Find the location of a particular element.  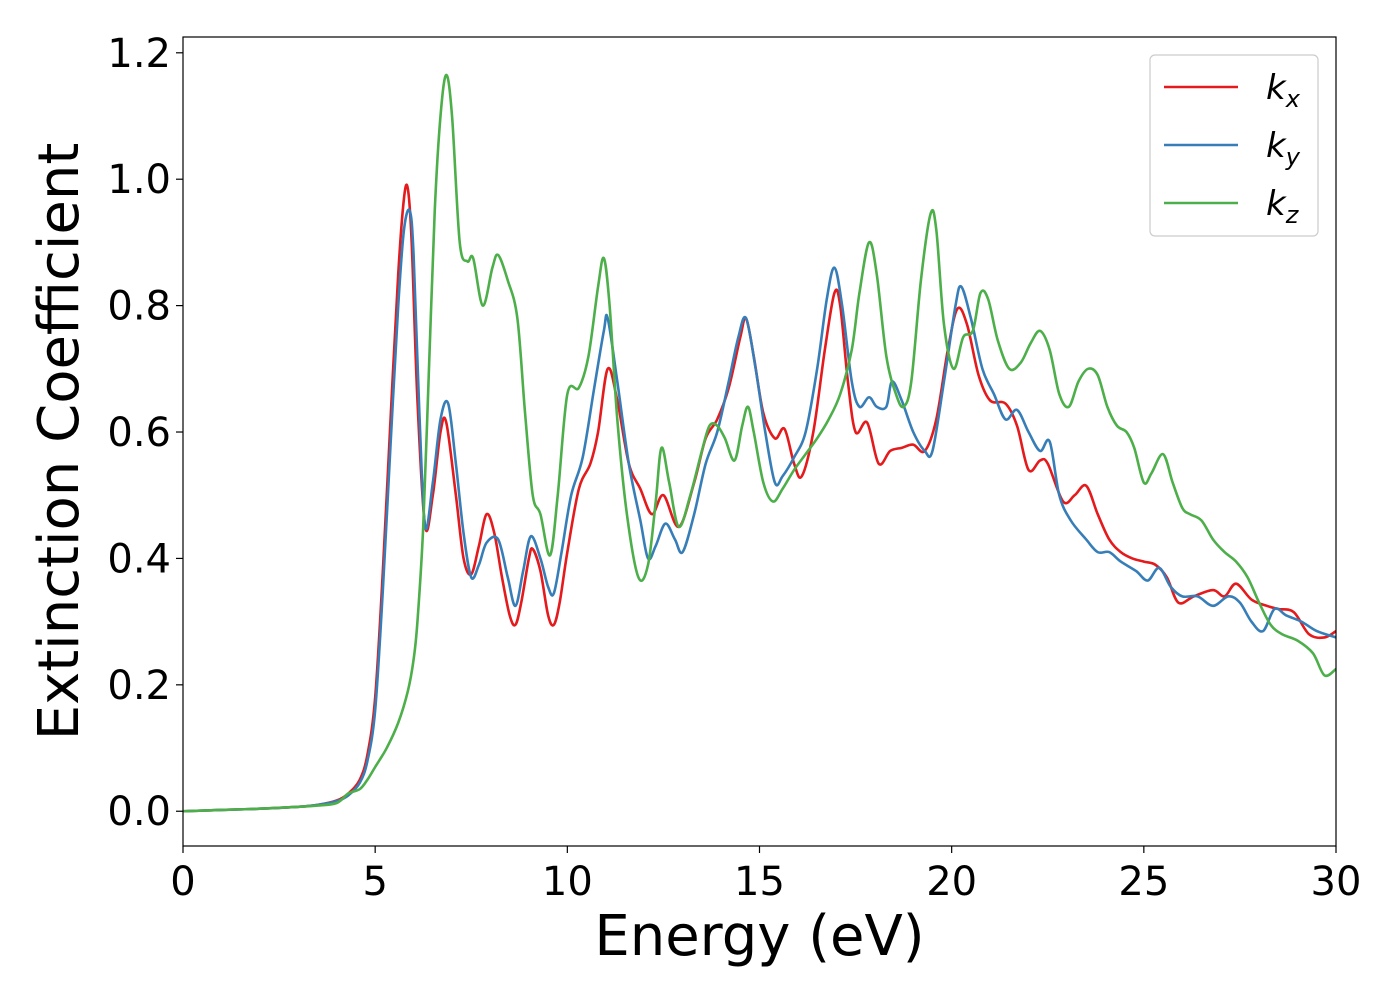

y-tick-label: 0.2 is located at coordinates (139, 686).